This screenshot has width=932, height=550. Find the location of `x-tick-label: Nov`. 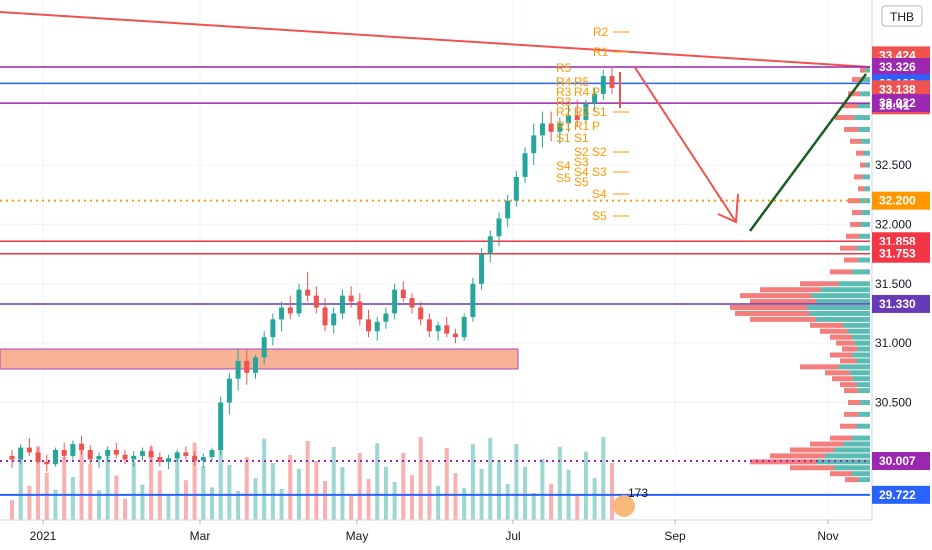

x-tick-label: Nov is located at coordinates (827, 536).